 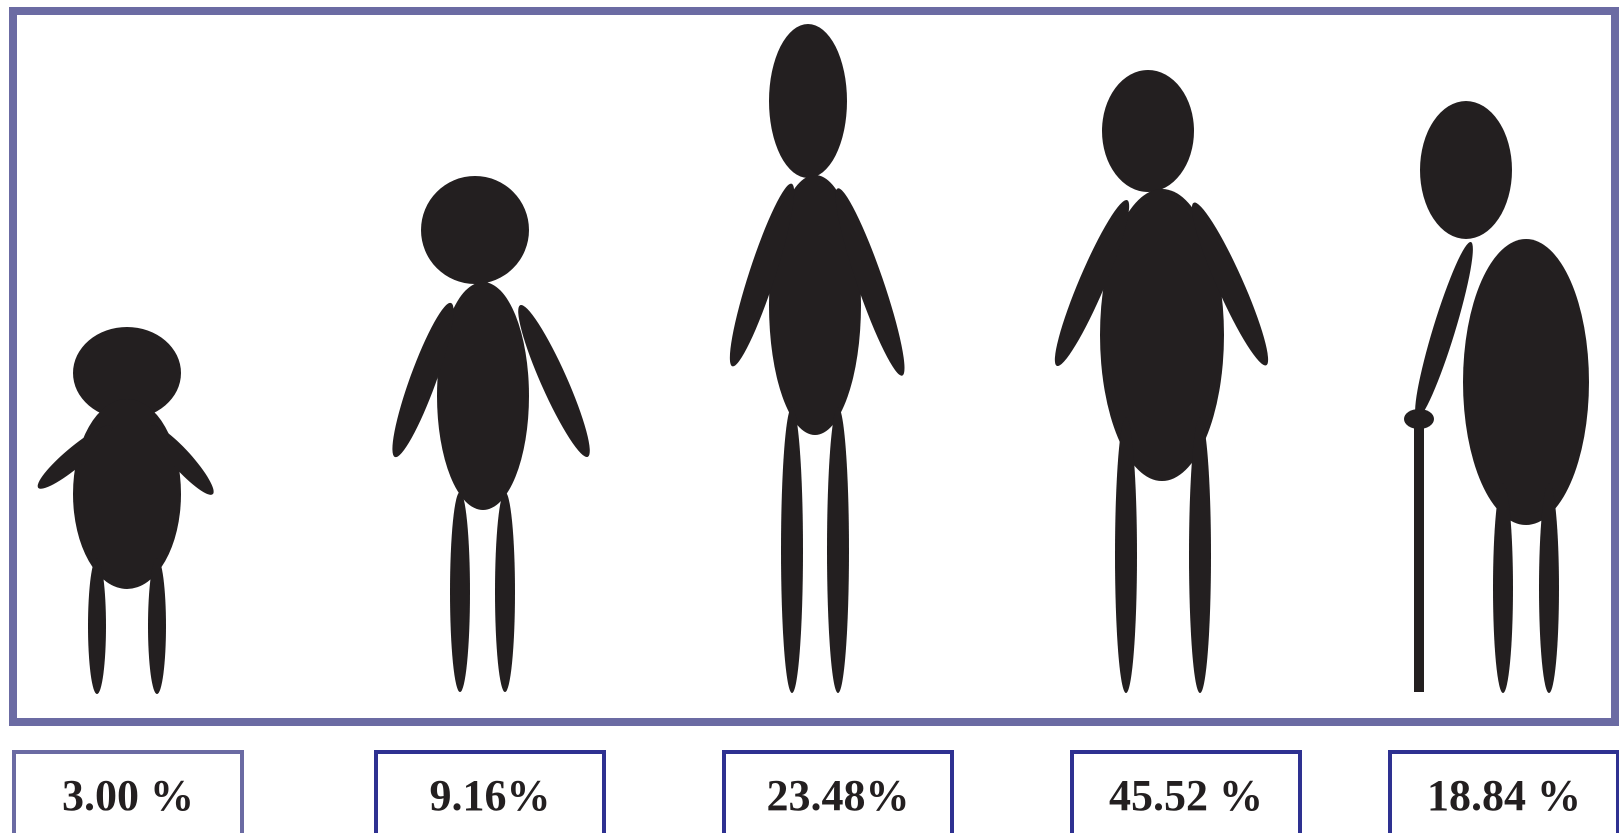 I want to click on adult-figure-icon, so click(x=1161, y=381).